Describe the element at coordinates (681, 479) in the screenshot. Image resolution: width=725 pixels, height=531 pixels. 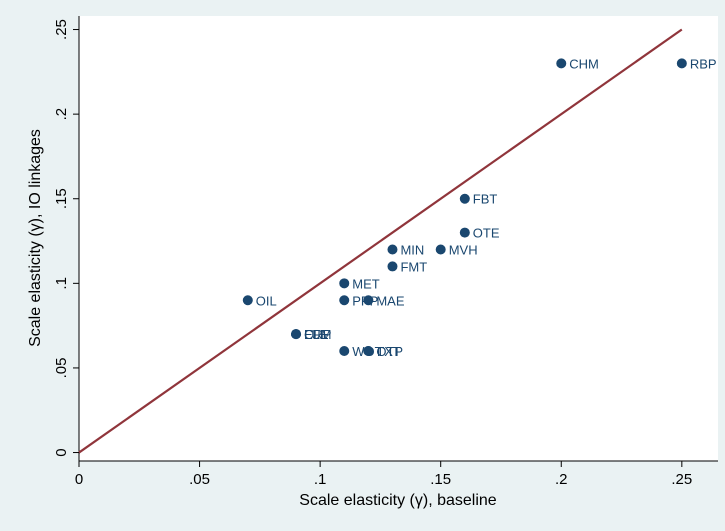
I see `x-tick-label: .25` at that location.